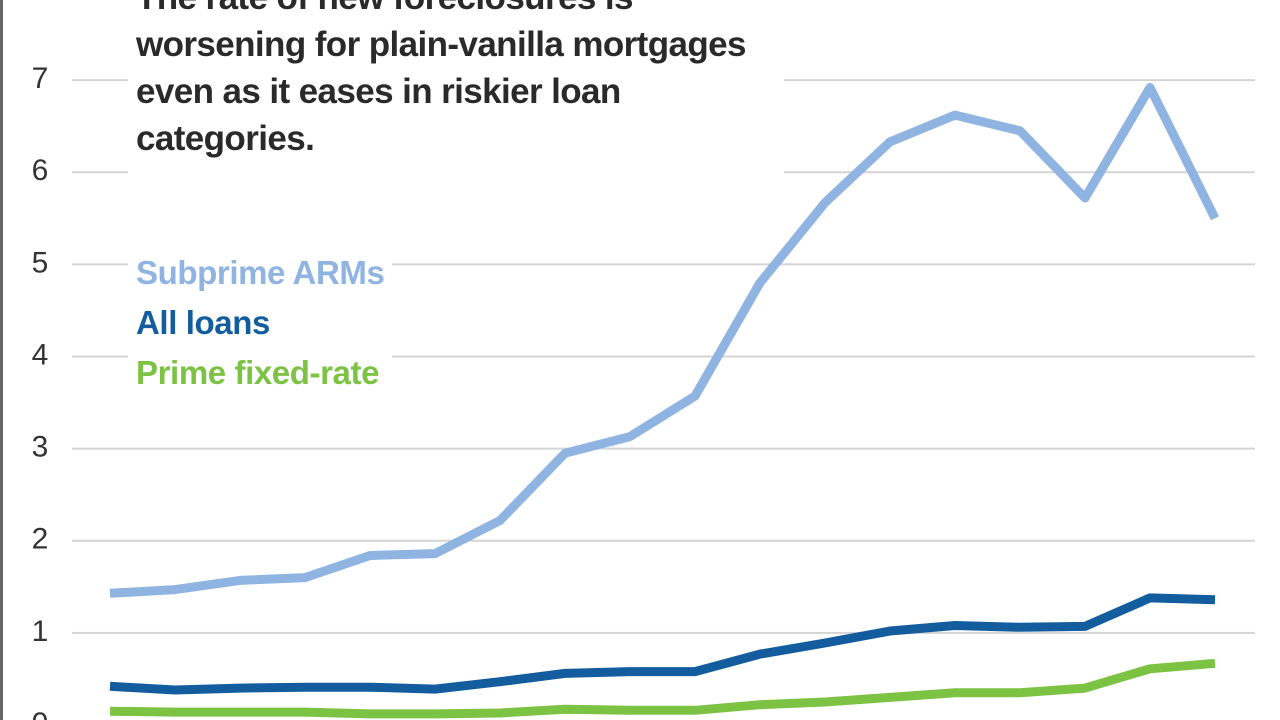 This screenshot has width=1280, height=720. Describe the element at coordinates (203, 322) in the screenshot. I see `legend-entry: All loans` at that location.